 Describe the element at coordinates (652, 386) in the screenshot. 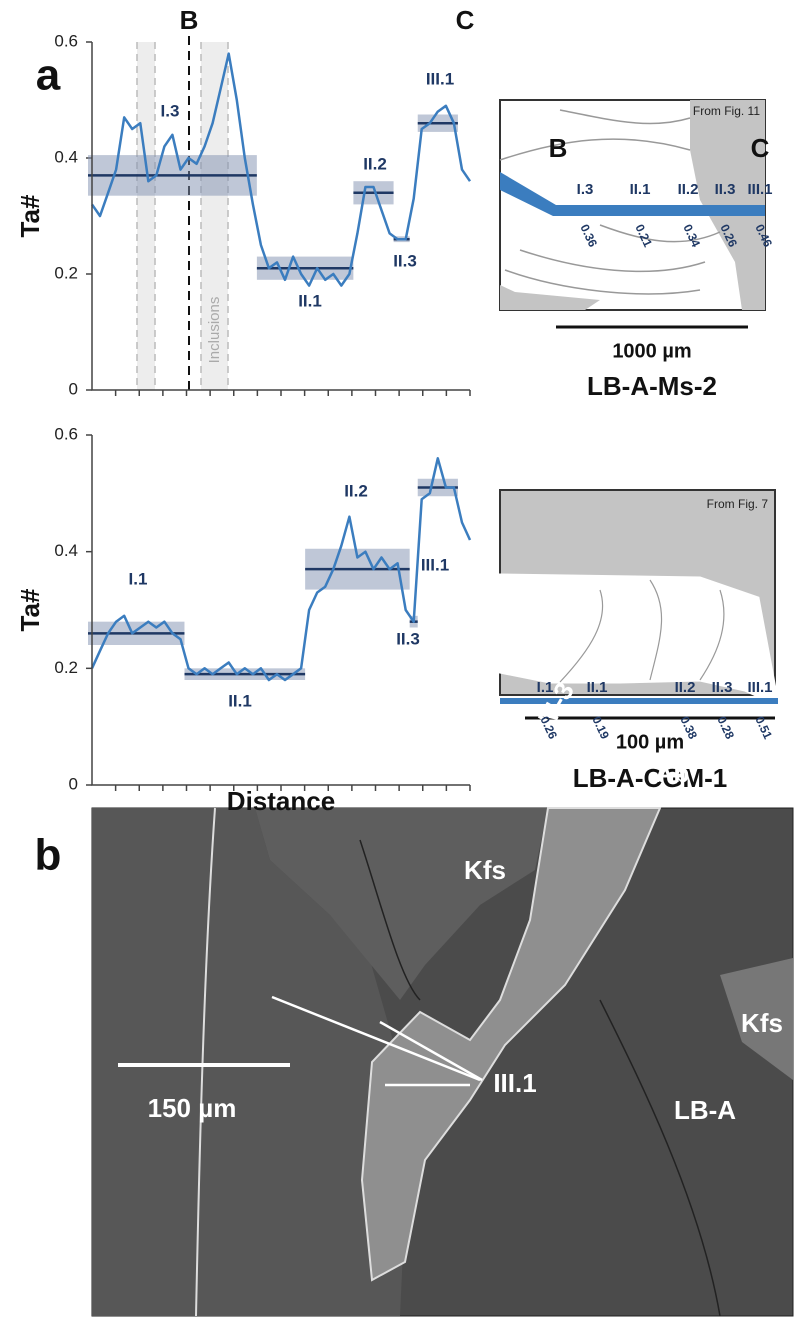

I see `sample-name: LB-A-Ms-2` at that location.